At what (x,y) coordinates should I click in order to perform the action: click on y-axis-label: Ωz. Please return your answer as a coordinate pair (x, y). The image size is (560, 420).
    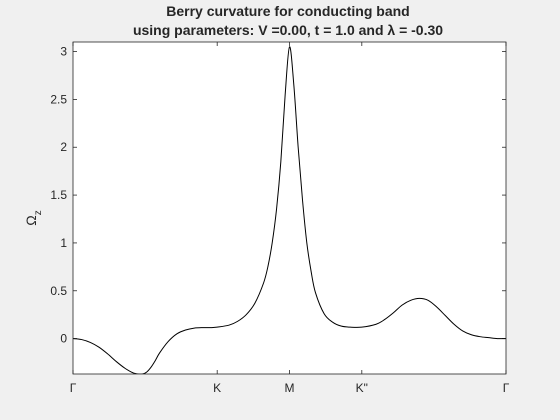
    Looking at the image, I should click on (33, 217).